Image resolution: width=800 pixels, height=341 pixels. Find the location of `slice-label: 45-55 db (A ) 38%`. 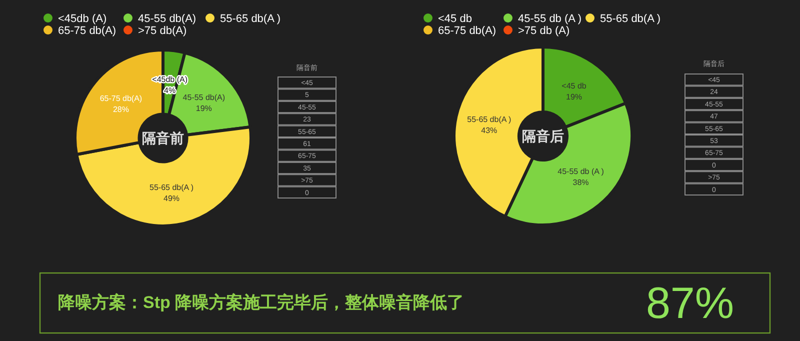

slice-label: 45-55 db (A ) 38% is located at coordinates (581, 177).